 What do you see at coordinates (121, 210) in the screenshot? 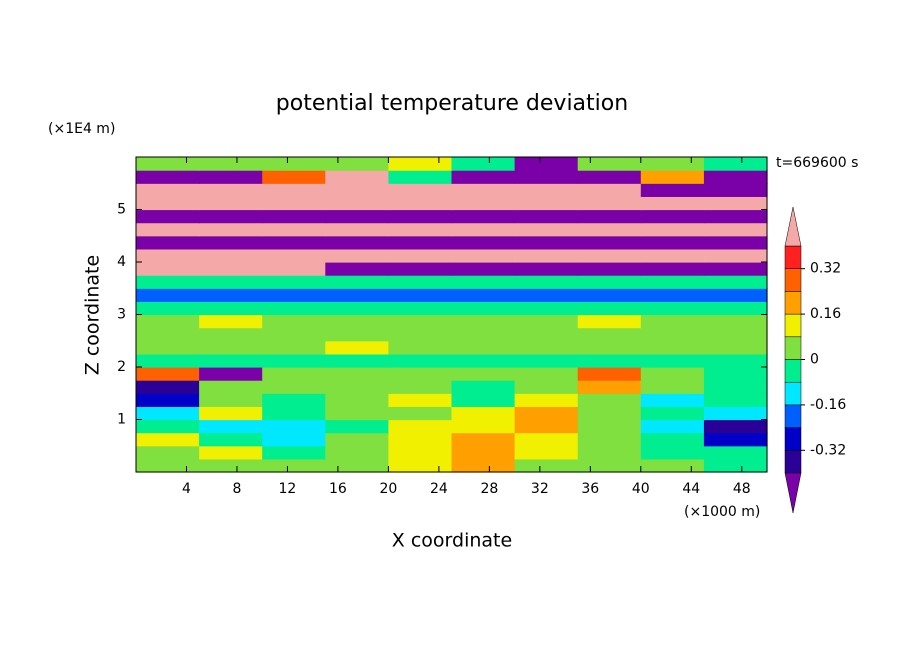
I see `y-tick-label: 5` at bounding box center [121, 210].